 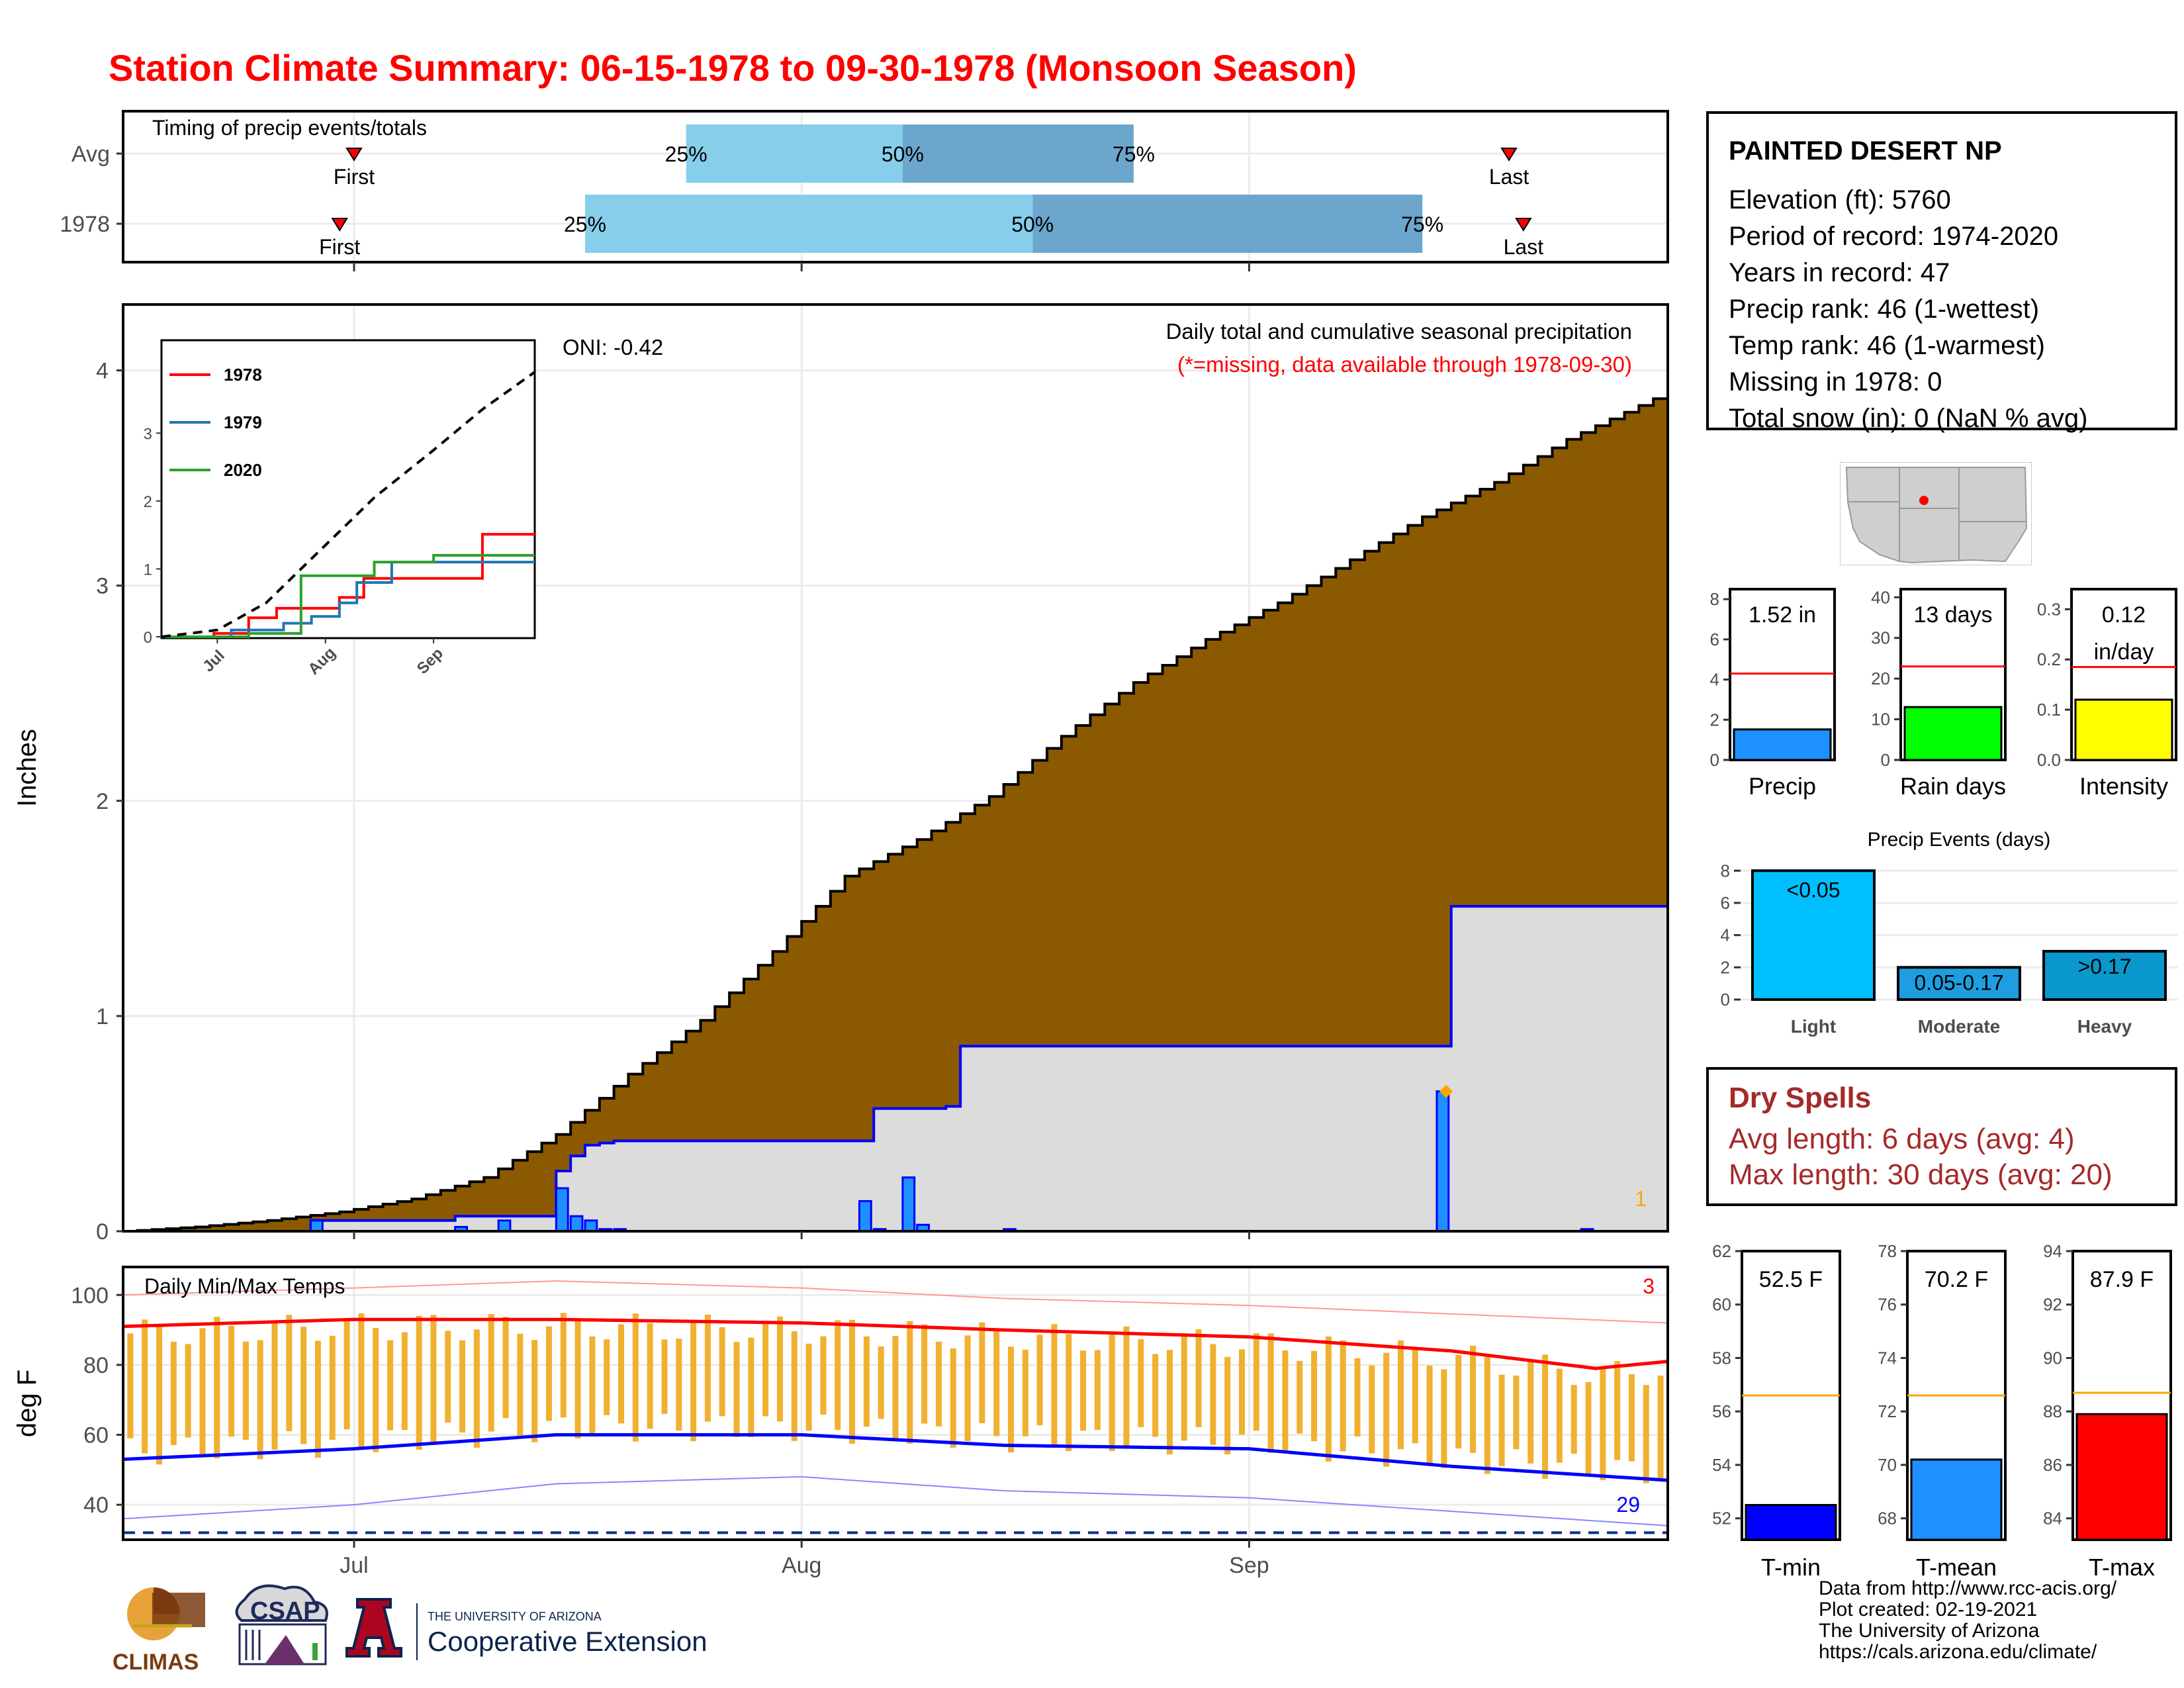 What do you see at coordinates (1726, 903) in the screenshot?
I see `precip-events-ytick-label: 6` at bounding box center [1726, 903].